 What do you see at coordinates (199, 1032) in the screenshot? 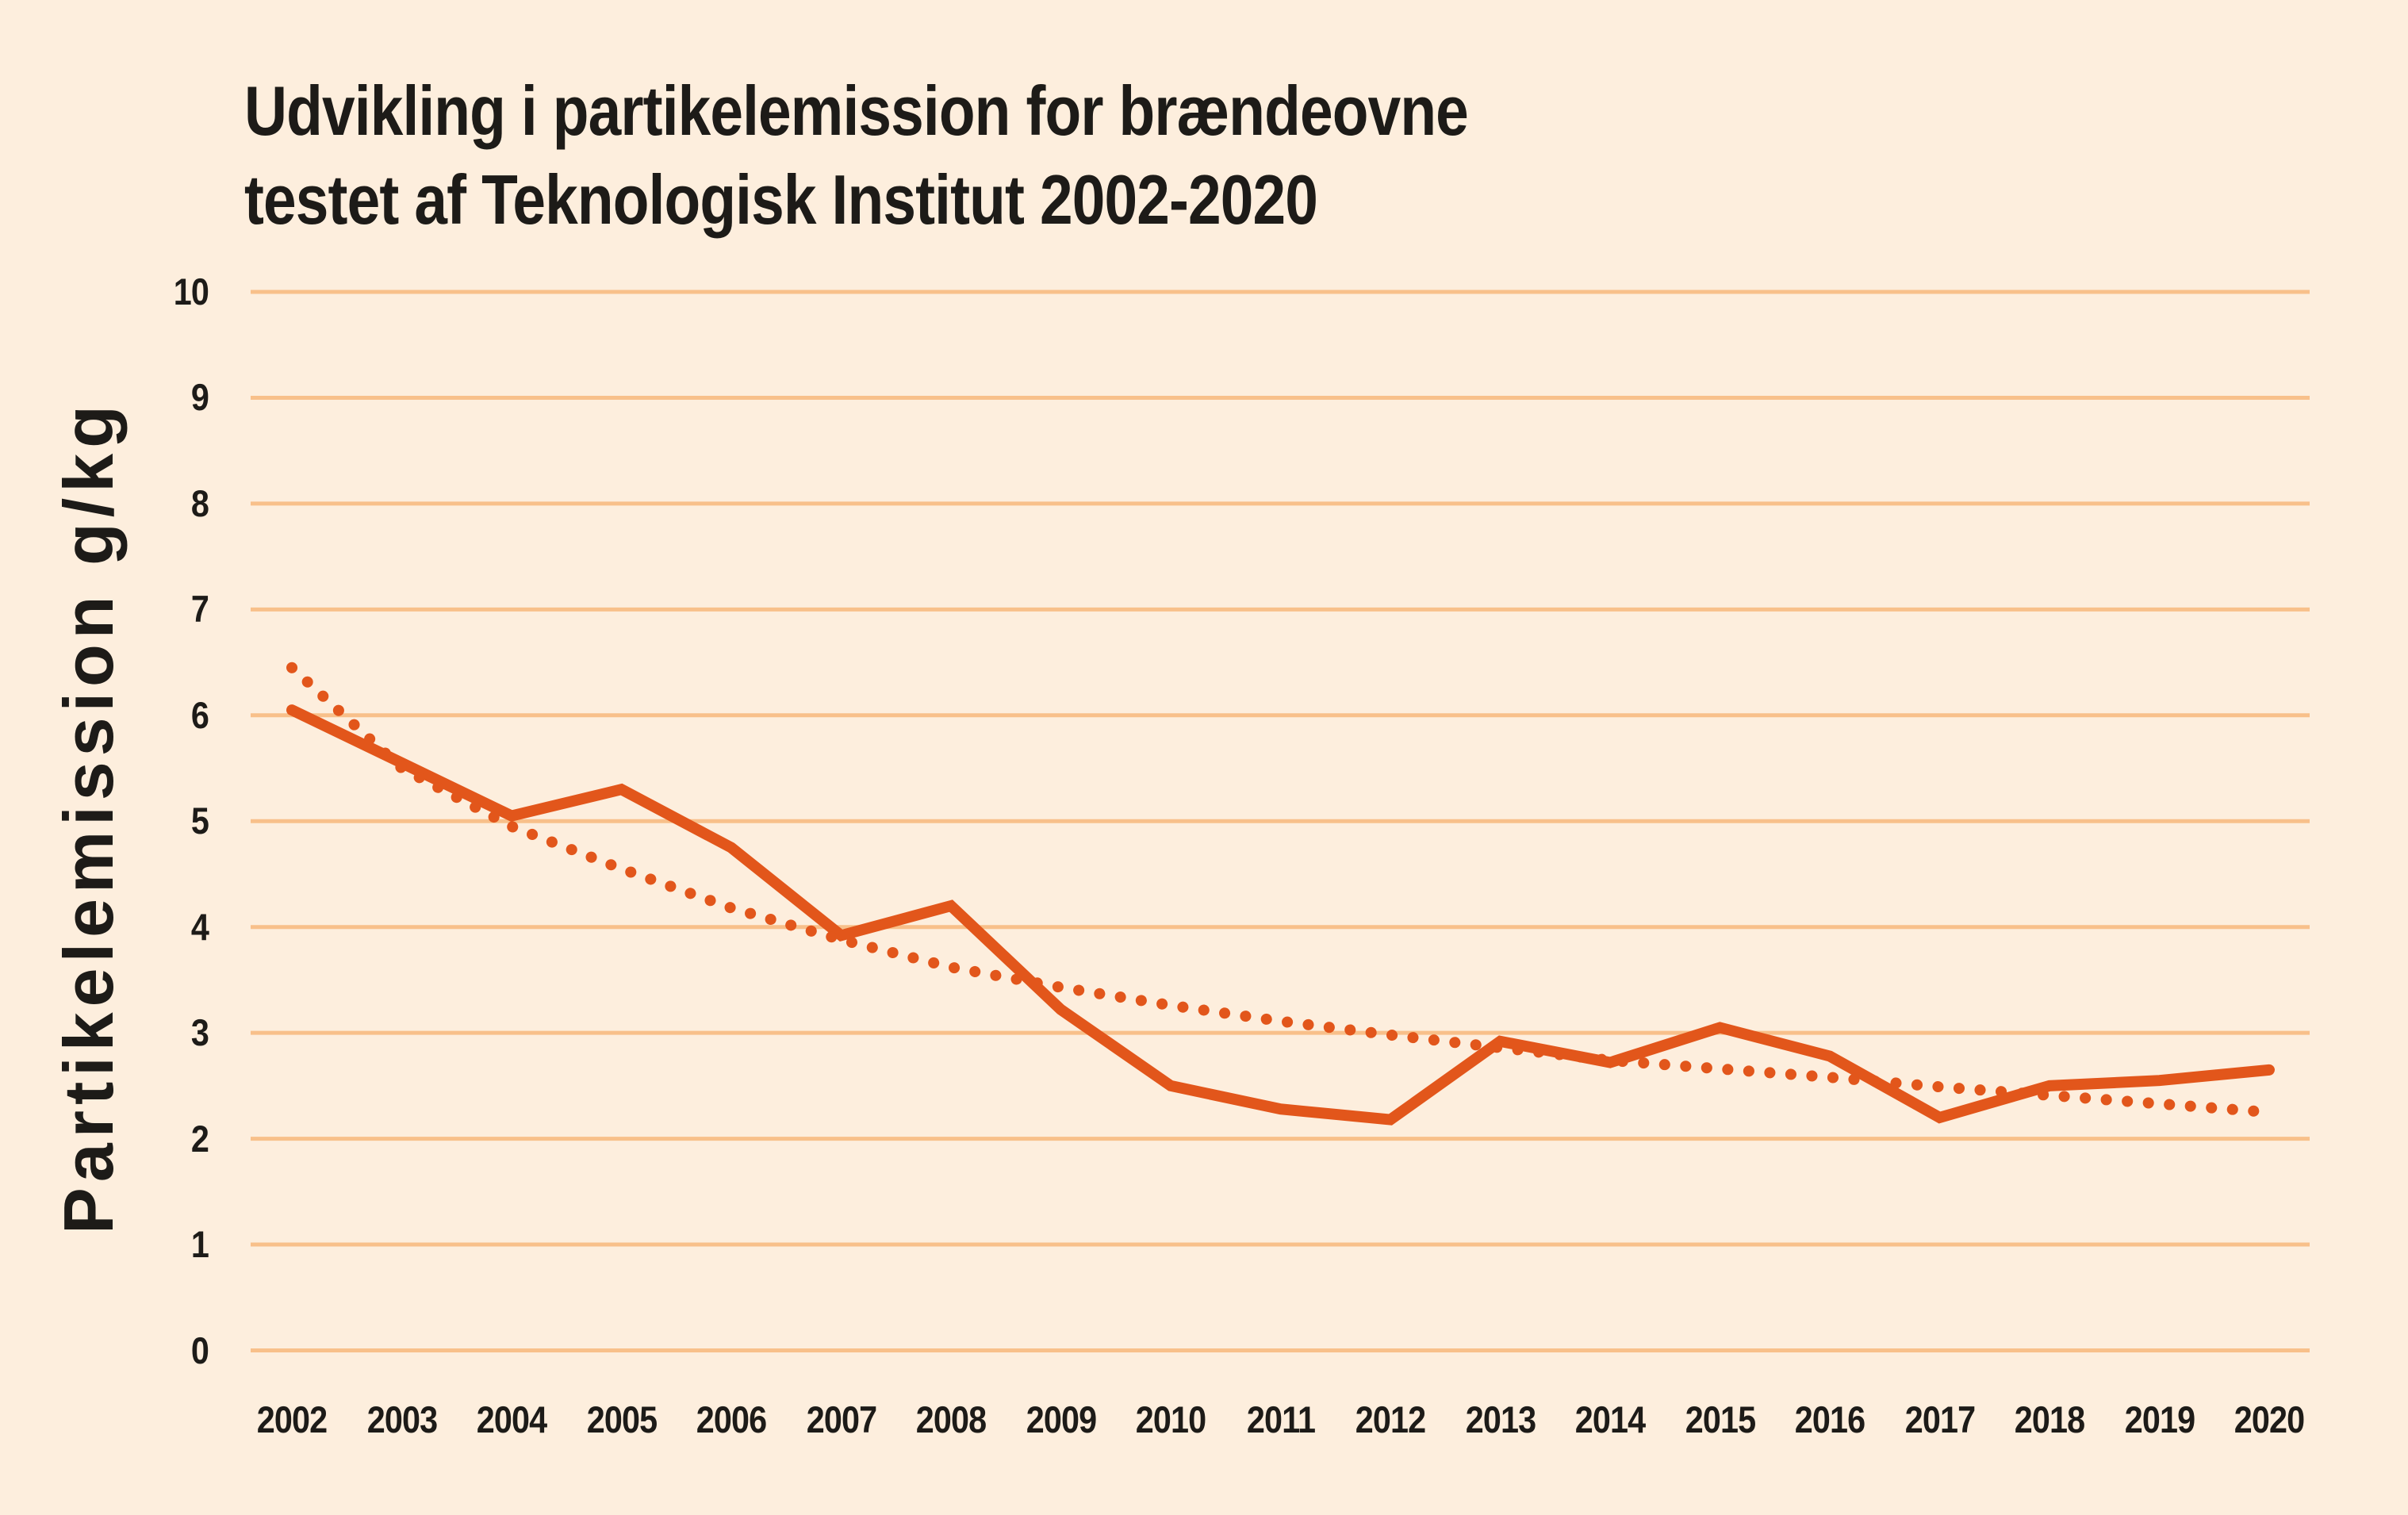
I see `y-tick-label-3: 3` at bounding box center [199, 1032].